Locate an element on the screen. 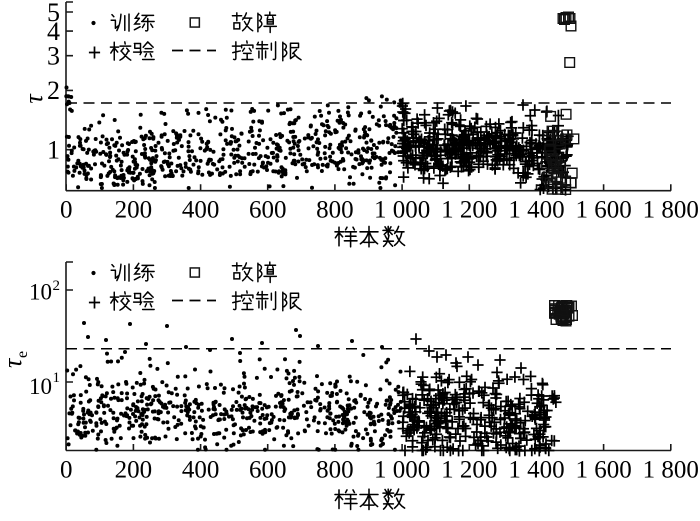 The height and width of the screenshot is (521, 700). svg-text: 3 is located at coordinates (53, 56).